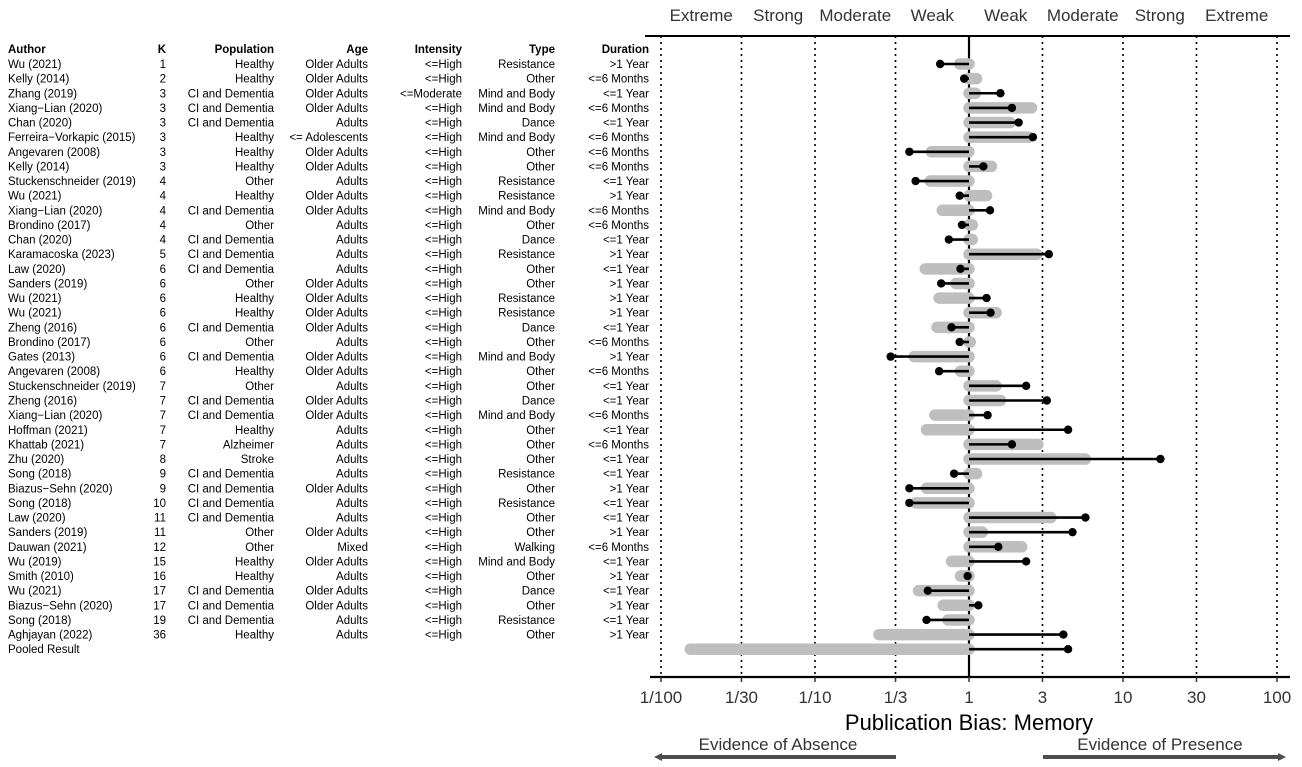 The image size is (1302, 767). Describe the element at coordinates (159, 606) in the screenshot. I see `row-k-cell: 17` at that location.